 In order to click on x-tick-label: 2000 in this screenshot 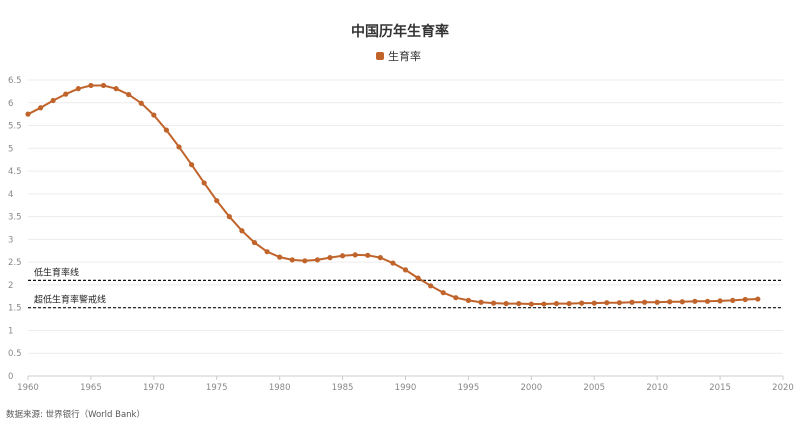, I will do `click(532, 388)`.